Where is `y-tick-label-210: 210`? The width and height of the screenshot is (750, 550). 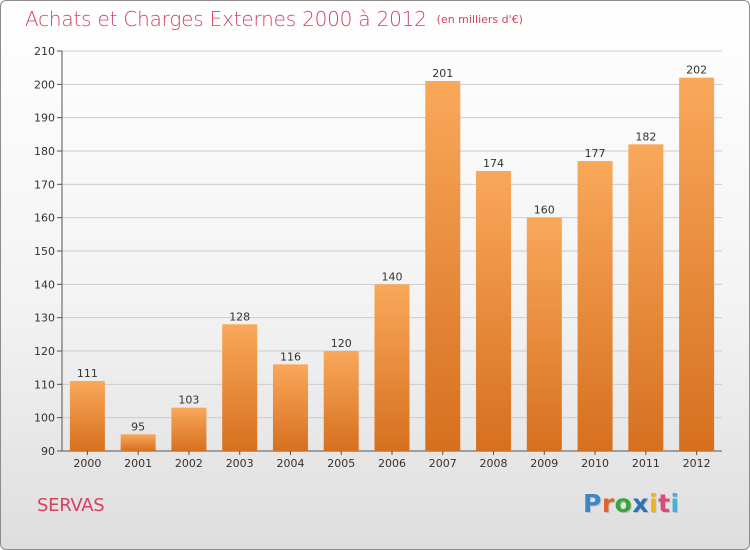
y-tick-label-210: 210 is located at coordinates (44, 51).